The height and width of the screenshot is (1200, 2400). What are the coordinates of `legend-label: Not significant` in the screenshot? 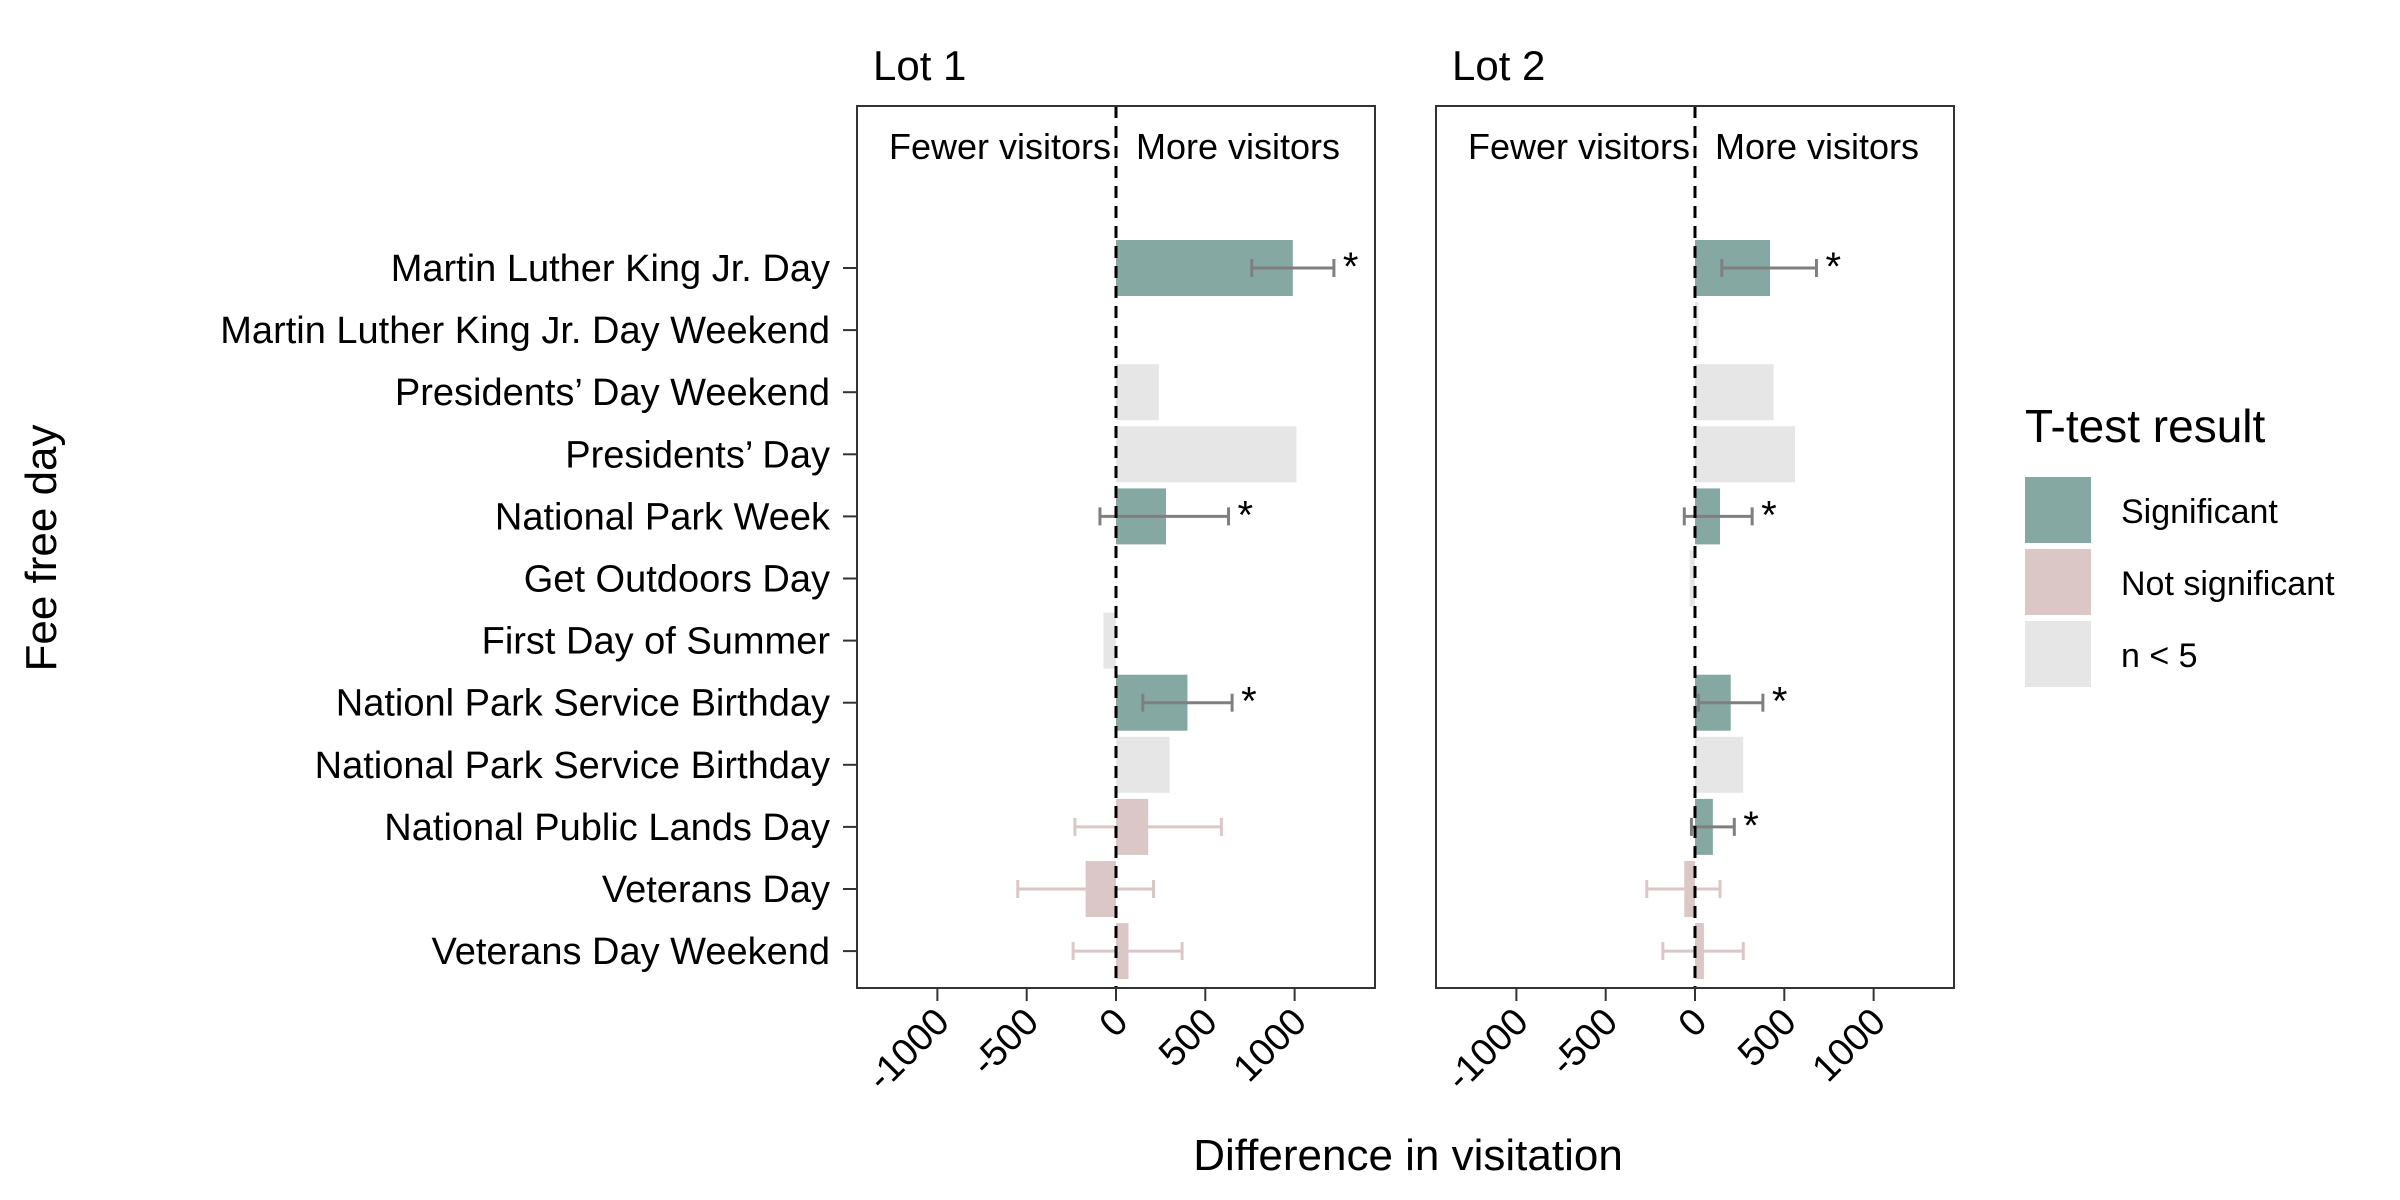 It's located at (2228, 584).